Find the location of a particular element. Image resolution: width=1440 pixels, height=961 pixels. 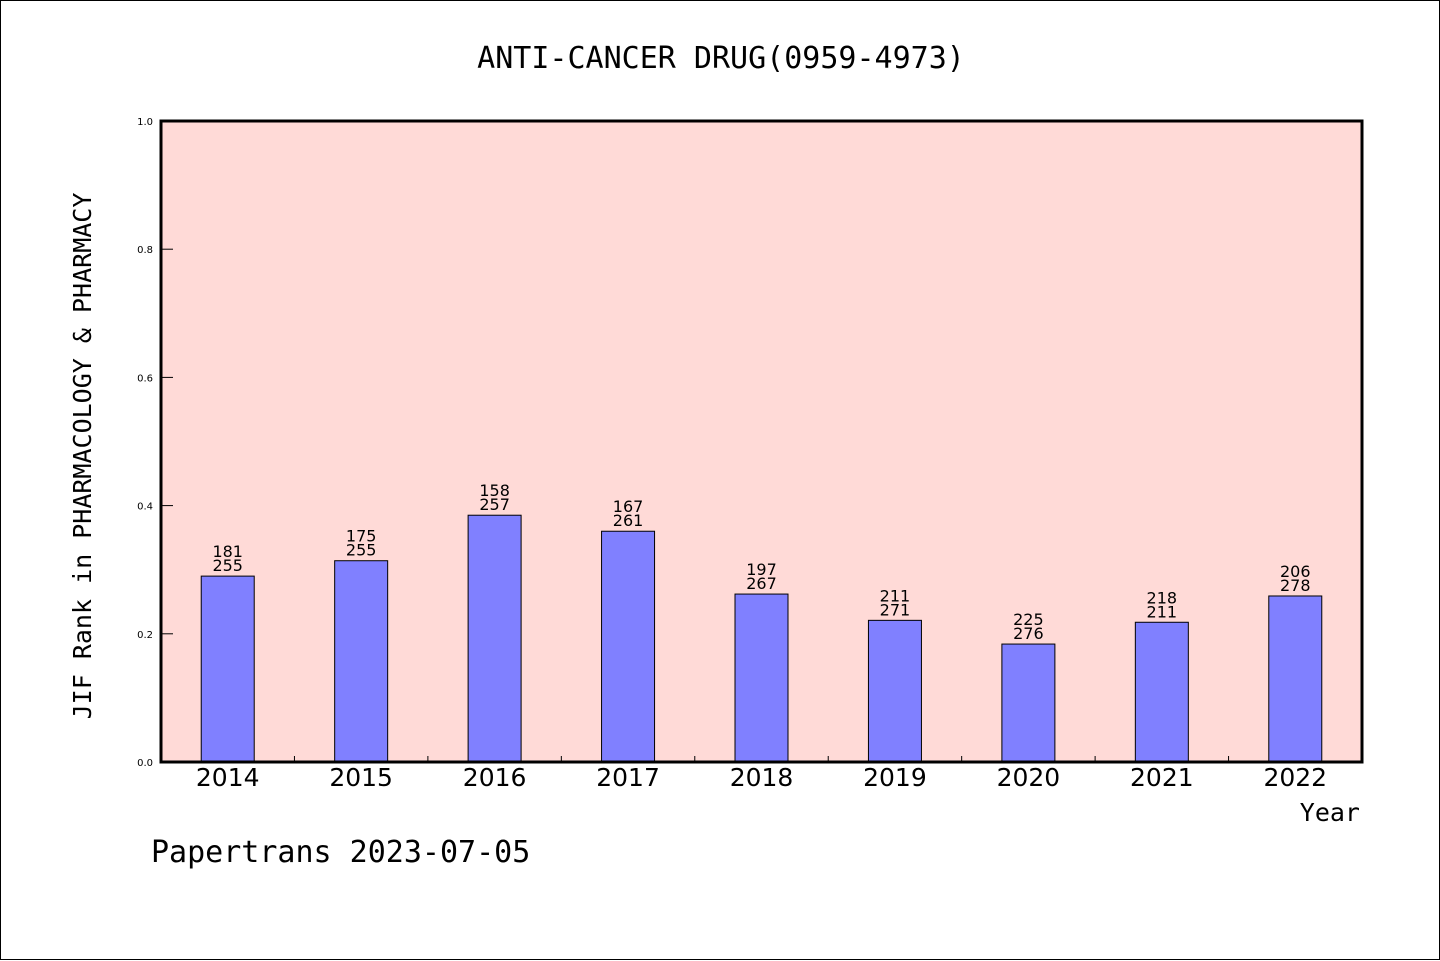

x-tick-label: 2015 is located at coordinates (361, 777).